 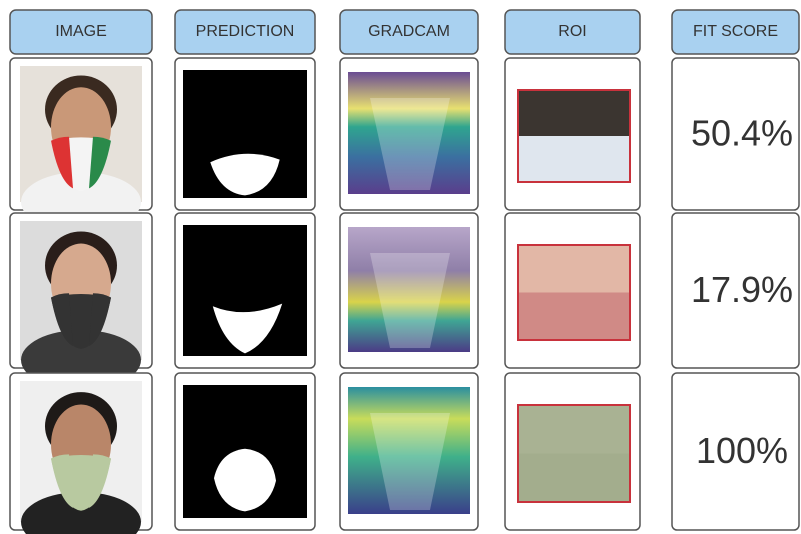 I want to click on fit-score: 17.9%, so click(x=742, y=289).